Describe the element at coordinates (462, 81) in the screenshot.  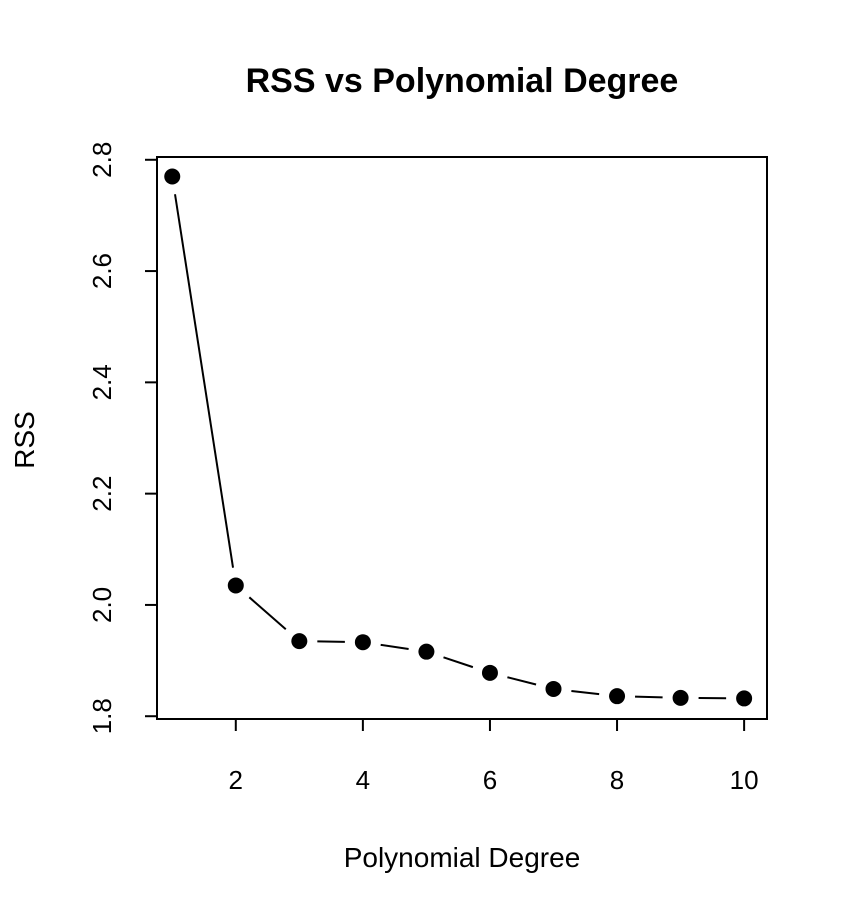
I see `chart-title: RSS vs Polynomial Degree` at that location.